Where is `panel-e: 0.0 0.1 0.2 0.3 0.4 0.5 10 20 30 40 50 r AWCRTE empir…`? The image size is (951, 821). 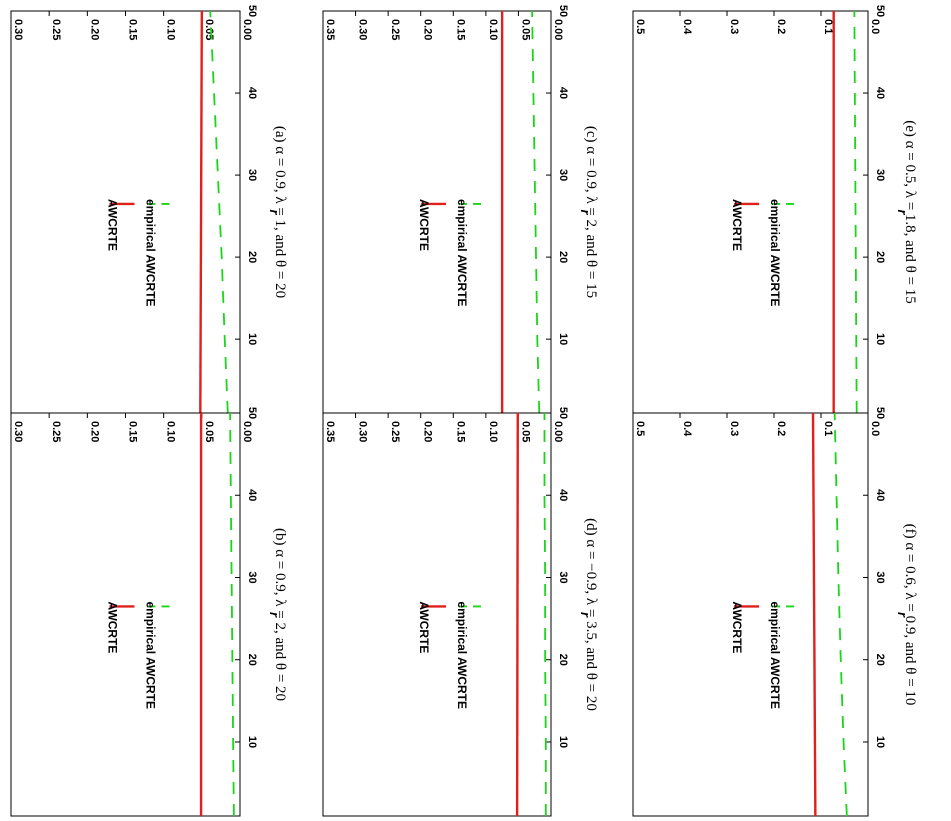 panel-e: 0.0 0.1 0.2 0.3 0.4 0.5 10 20 30 40 50 r AWCRTE empir… is located at coordinates (775, 209).